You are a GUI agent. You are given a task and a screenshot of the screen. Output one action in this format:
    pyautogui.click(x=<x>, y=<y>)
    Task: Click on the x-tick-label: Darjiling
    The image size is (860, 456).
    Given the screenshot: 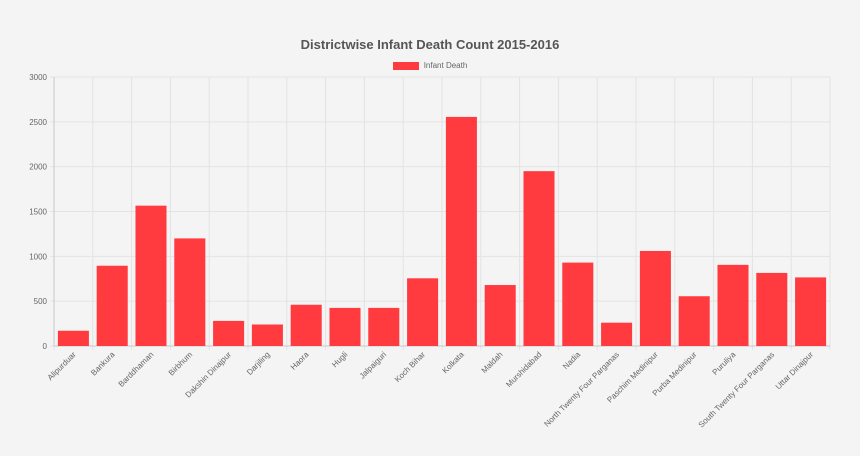 What is the action you would take?
    pyautogui.click(x=258, y=363)
    